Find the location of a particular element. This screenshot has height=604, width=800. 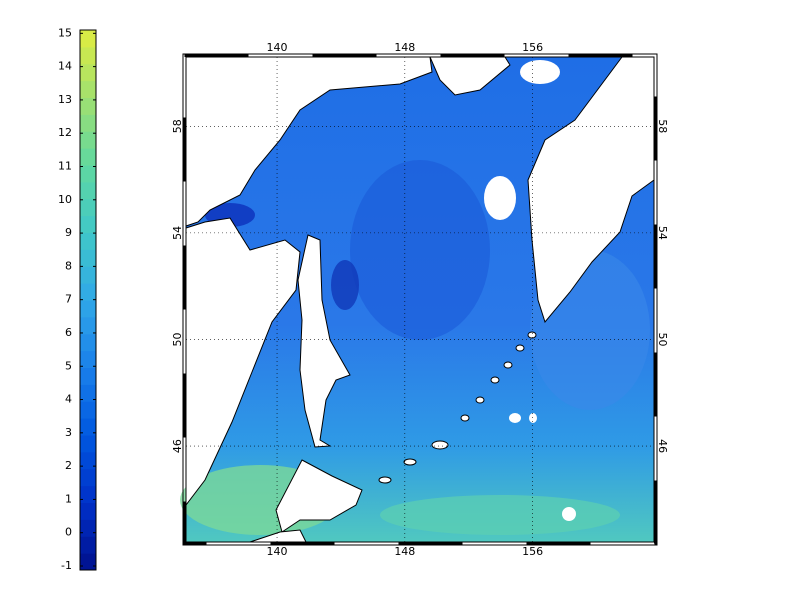

kuril-islands is located at coordinates (457, 407).